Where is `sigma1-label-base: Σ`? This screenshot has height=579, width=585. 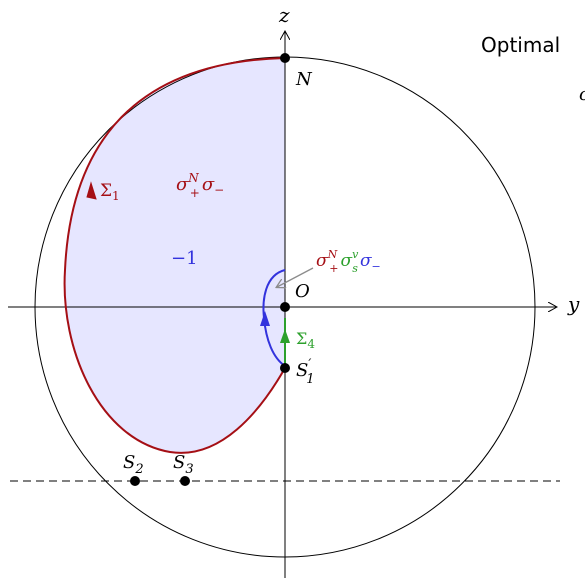 sigma1-label-base: Σ is located at coordinates (106, 191).